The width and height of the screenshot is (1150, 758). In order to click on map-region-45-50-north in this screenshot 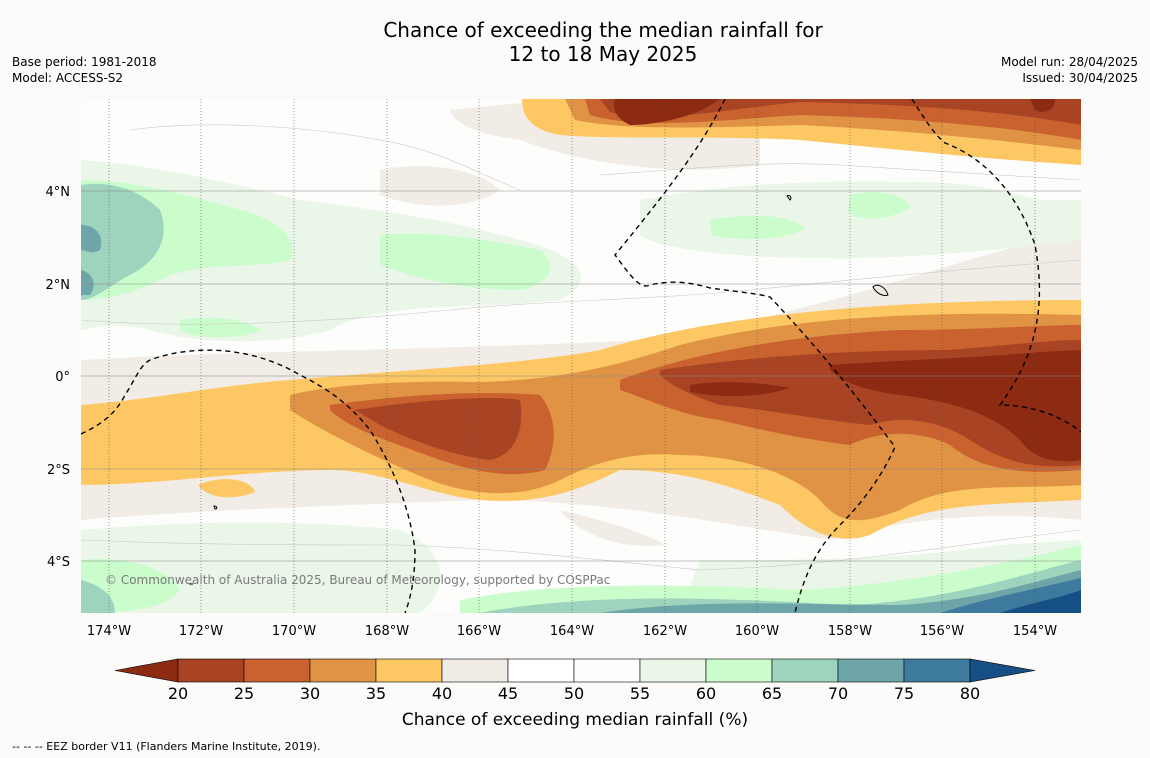, I will do `click(440, 186)`.